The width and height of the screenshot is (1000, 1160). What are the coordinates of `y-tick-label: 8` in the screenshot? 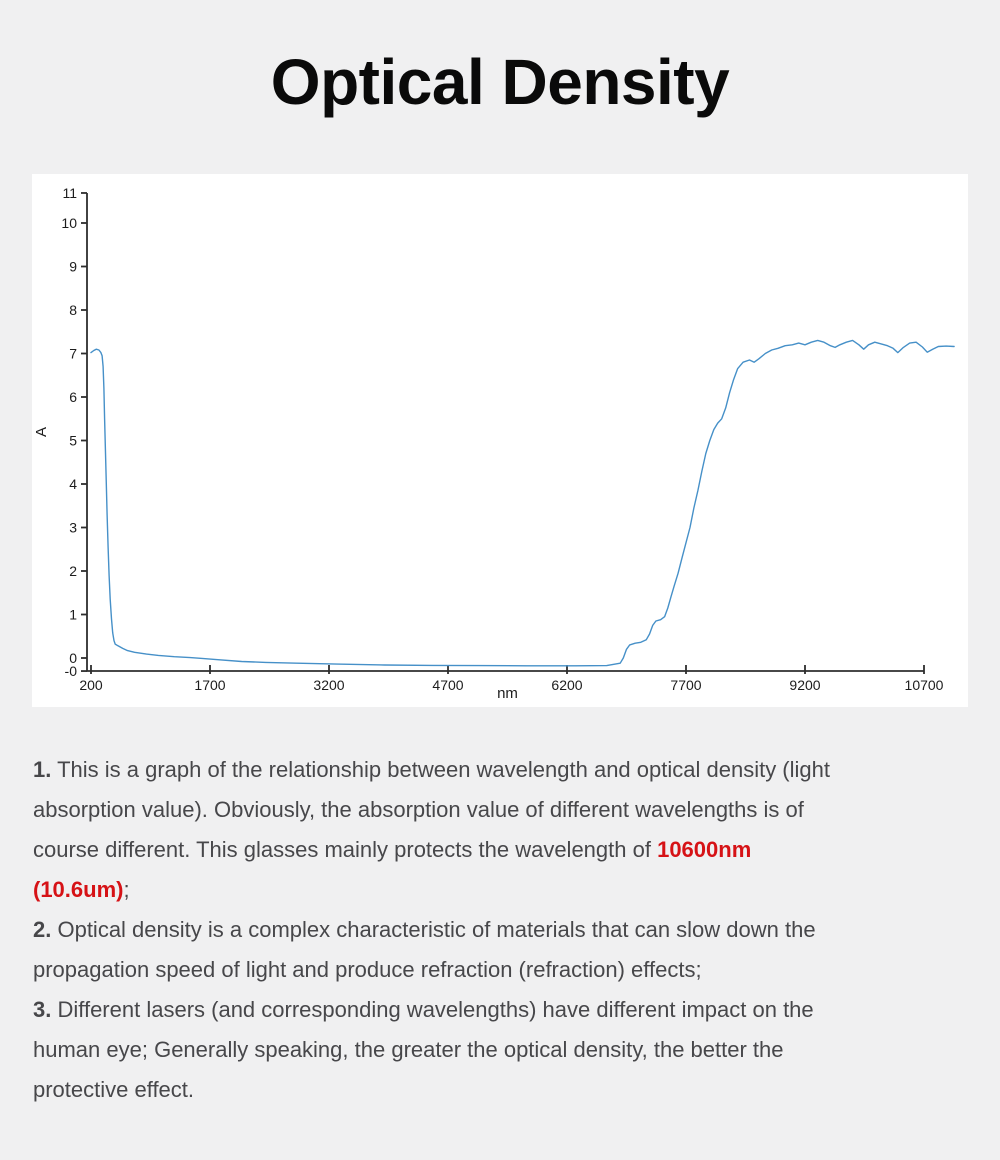 It's located at (73, 310).